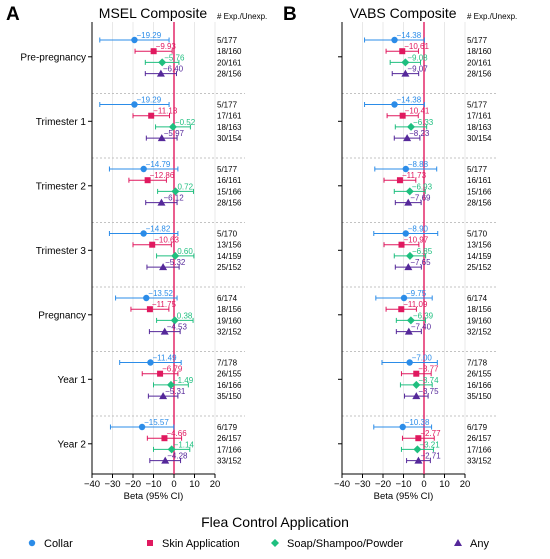 Image resolution: width=550 pixels, height=559 pixels. What do you see at coordinates (417, 57) in the screenshot?
I see `estimate-label-soap-shampoo-powder: −9.08` at bounding box center [417, 57].